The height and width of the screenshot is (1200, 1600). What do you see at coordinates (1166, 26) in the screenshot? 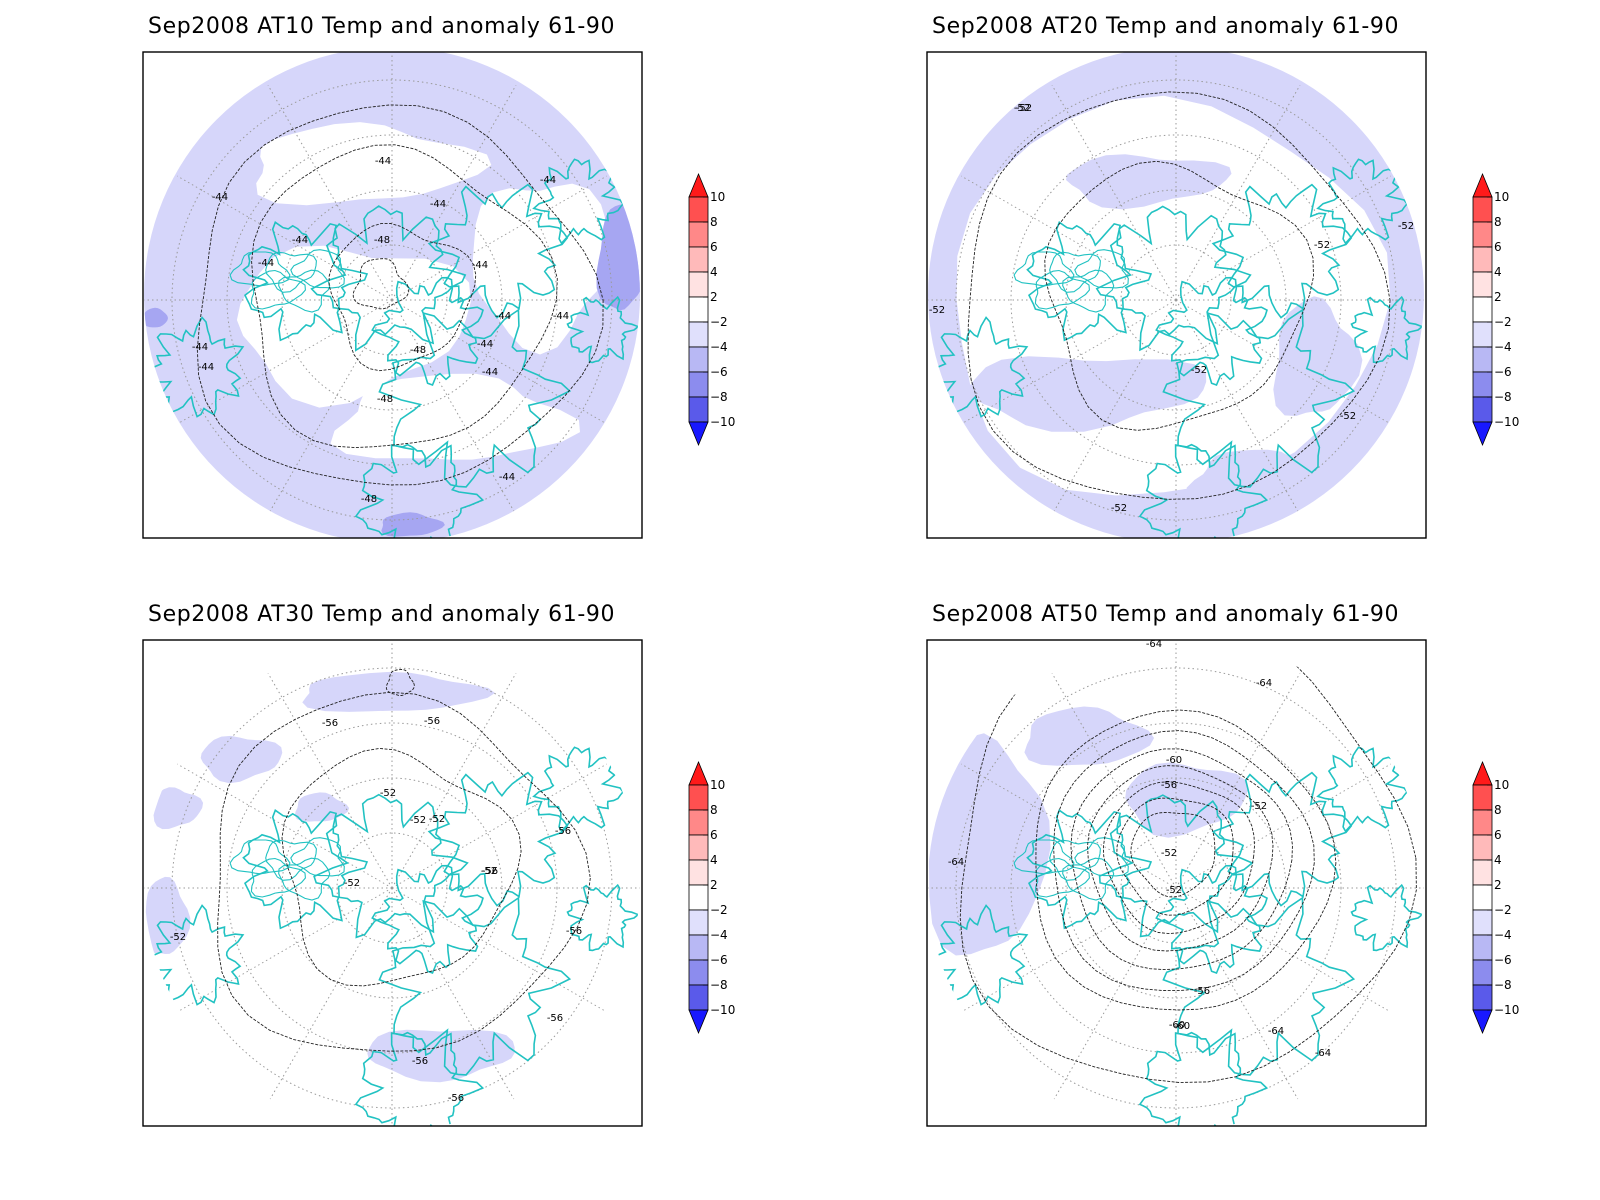
I see `panel-title: Sep2008 AT20 Temp and anomaly 61-90` at bounding box center [1166, 26].